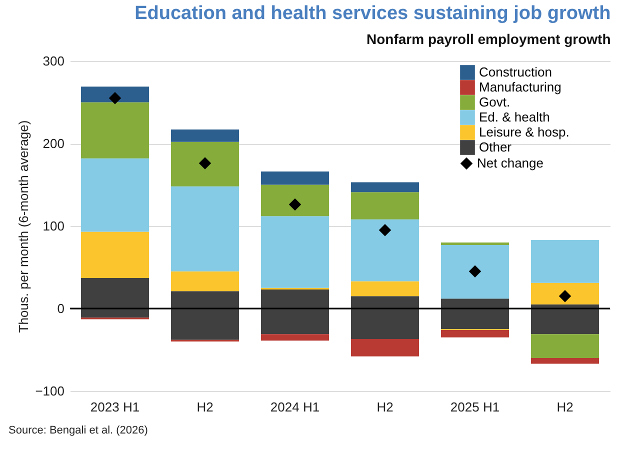 The height and width of the screenshot is (465, 626). What do you see at coordinates (372, 13) in the screenshot?
I see `chart-title: Education and health services sustaining job growth` at bounding box center [372, 13].